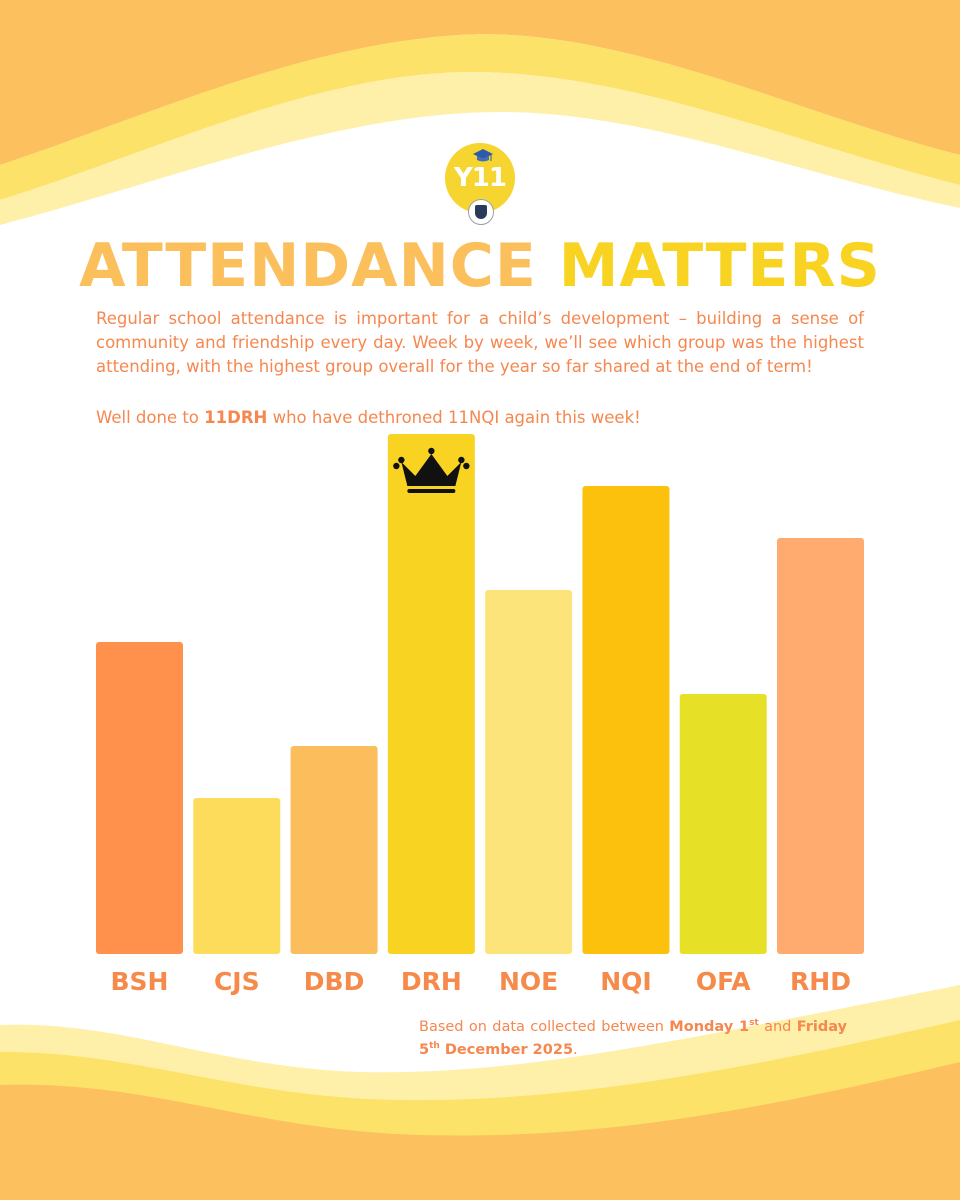 This screenshot has height=1200, width=960. I want to click on bar-dbd, so click(334, 850).